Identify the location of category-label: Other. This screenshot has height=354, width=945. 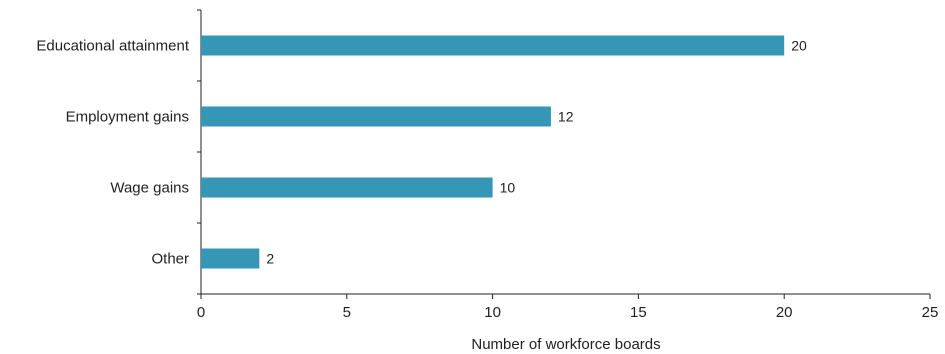
(170, 259).